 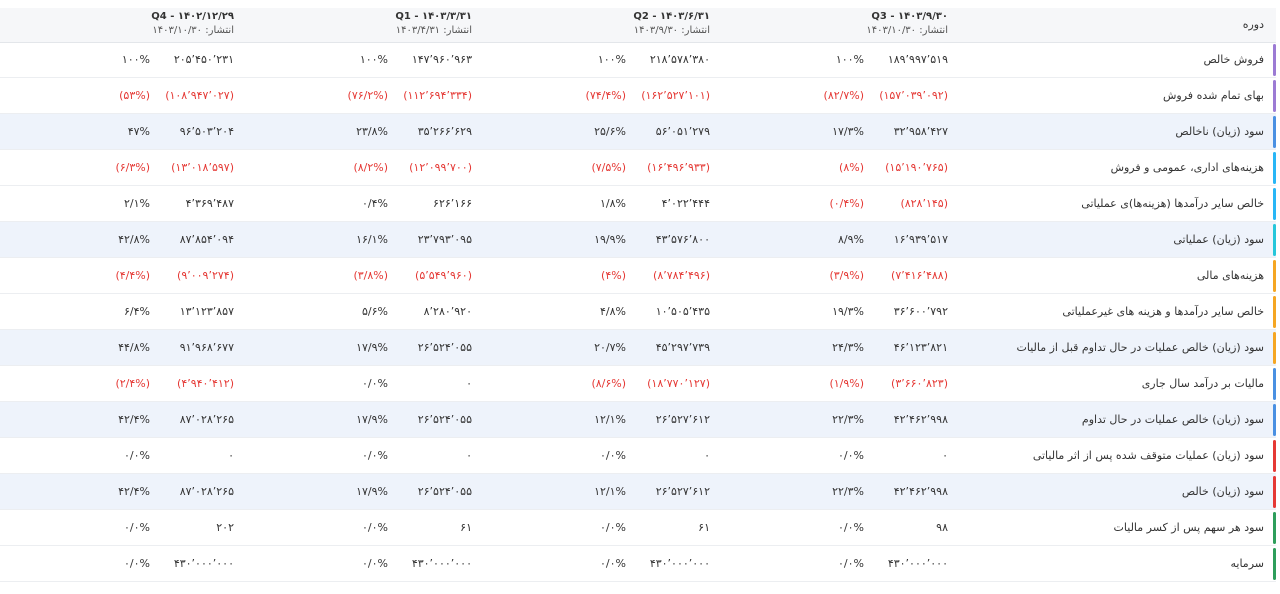 What do you see at coordinates (441, 59) in the screenshot?
I see `value-cell: ۱۴۷٬۹۶۰٬۹۶۳` at bounding box center [441, 59].